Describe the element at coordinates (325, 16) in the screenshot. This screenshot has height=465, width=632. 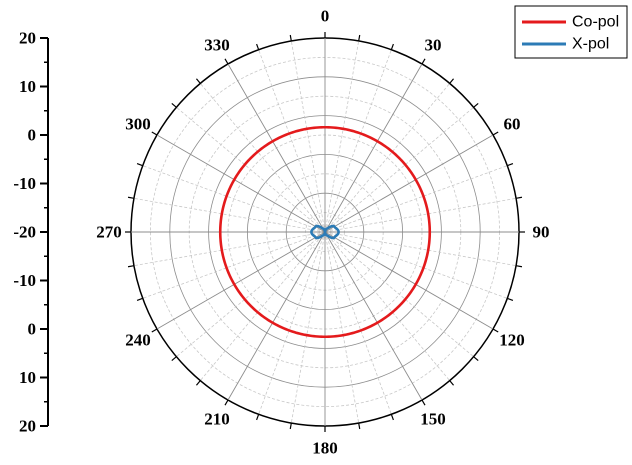
I see `angle-label: 0` at that location.